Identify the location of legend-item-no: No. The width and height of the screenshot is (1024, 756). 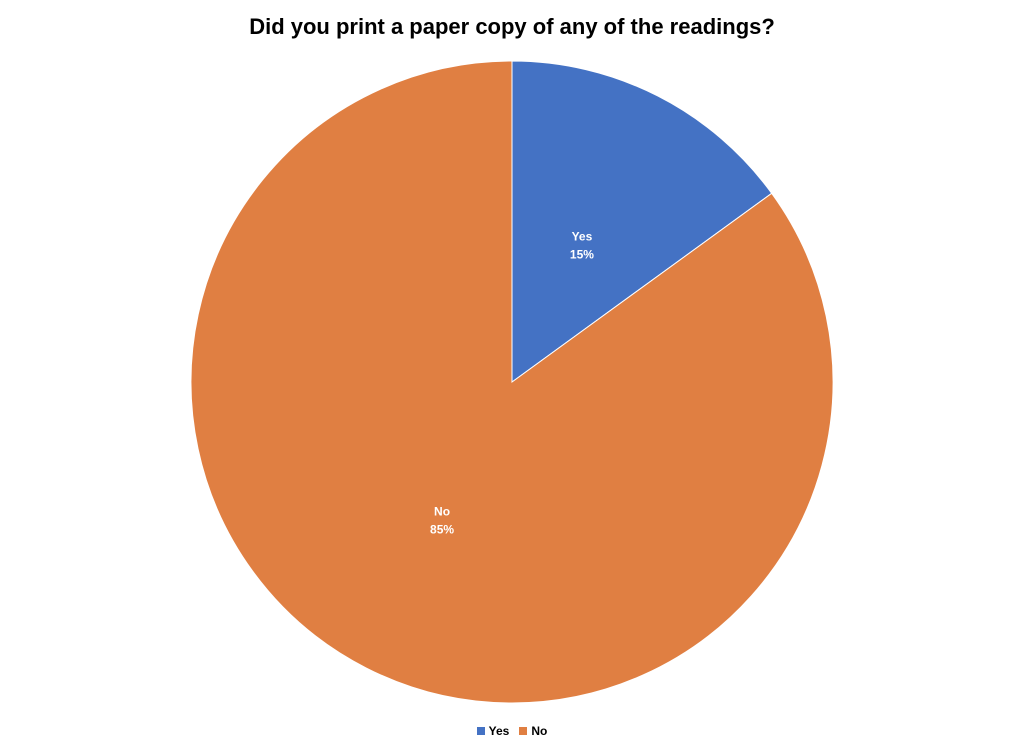
(533, 731).